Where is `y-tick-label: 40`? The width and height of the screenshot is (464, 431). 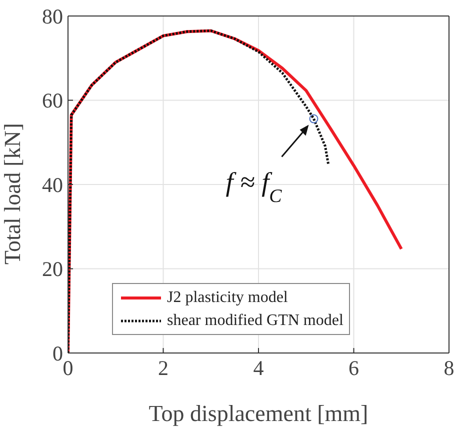 y-tick-label: 40 is located at coordinates (52, 184).